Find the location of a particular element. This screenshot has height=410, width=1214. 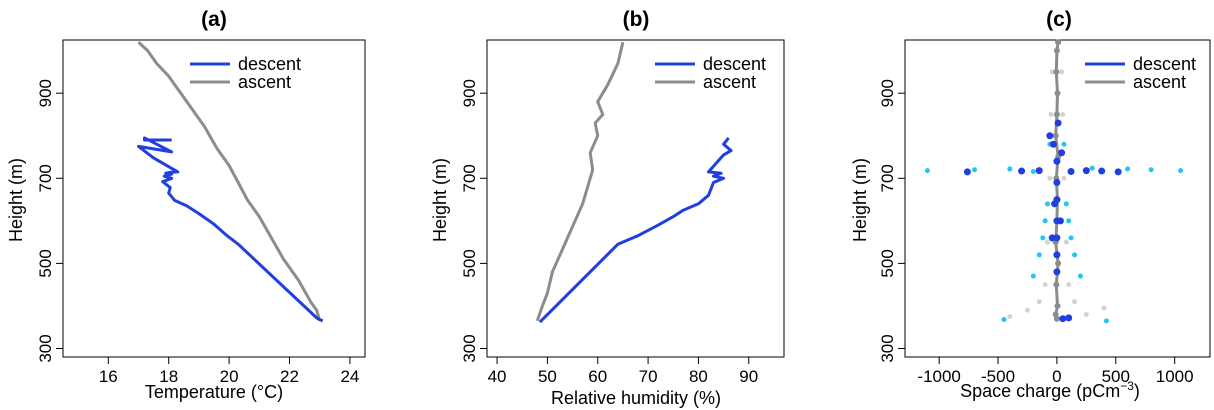

x-tick-label: -1000 is located at coordinates (938, 376).